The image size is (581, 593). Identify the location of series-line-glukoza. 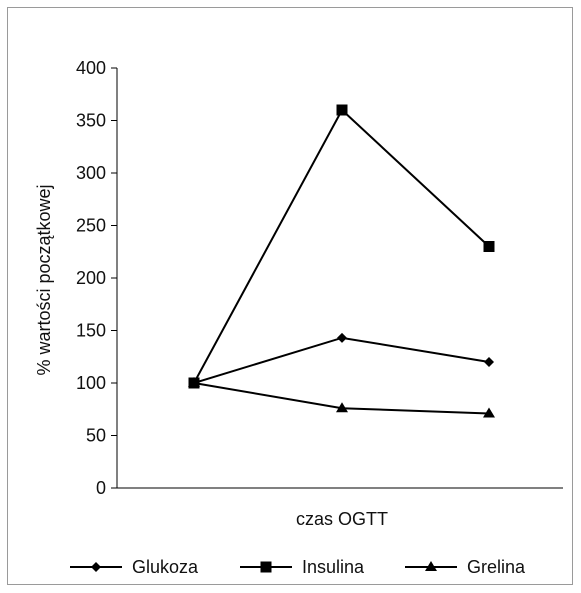
(341, 360).